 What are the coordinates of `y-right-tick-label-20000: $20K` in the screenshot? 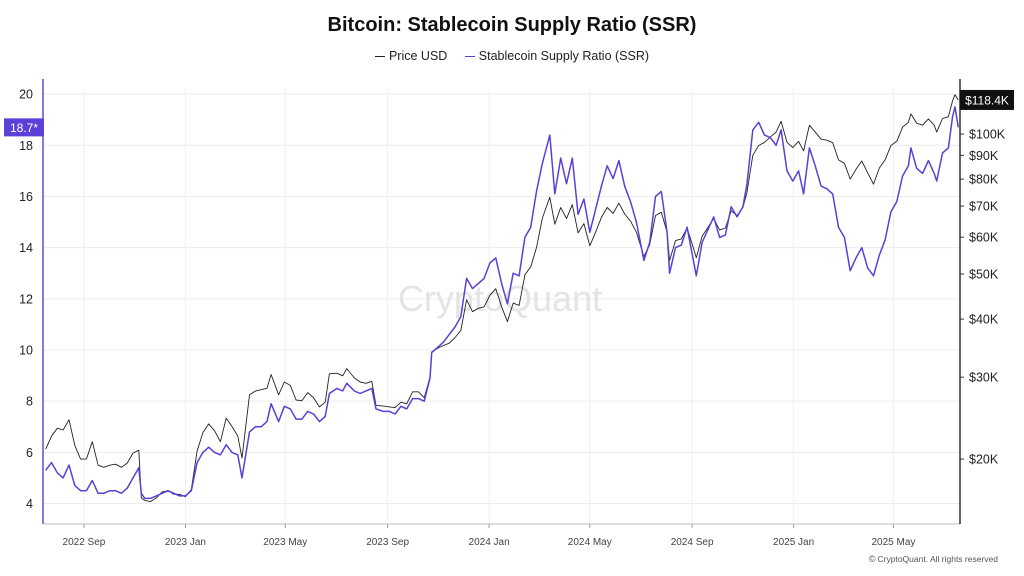 It's located at (984, 460).